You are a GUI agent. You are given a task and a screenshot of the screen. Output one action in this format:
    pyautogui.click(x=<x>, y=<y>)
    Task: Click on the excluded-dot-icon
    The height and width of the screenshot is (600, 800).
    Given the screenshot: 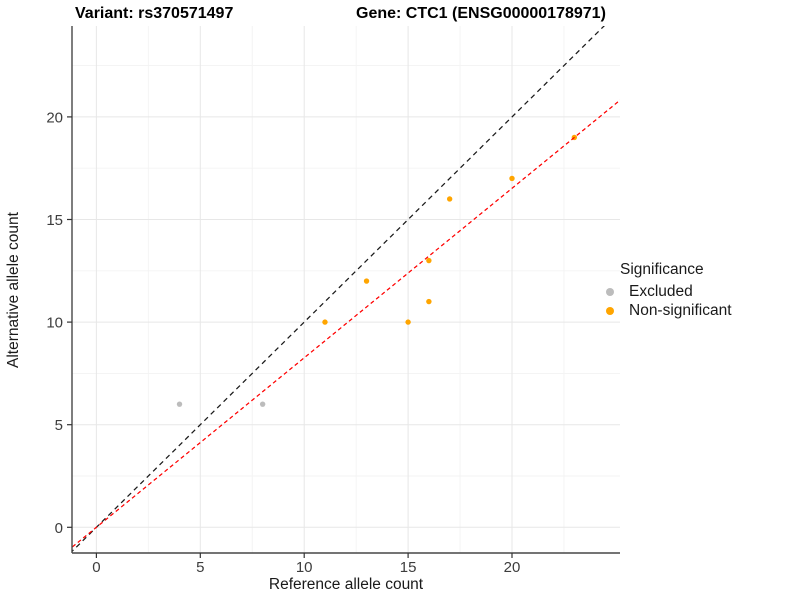 What is the action you would take?
    pyautogui.click(x=610, y=291)
    